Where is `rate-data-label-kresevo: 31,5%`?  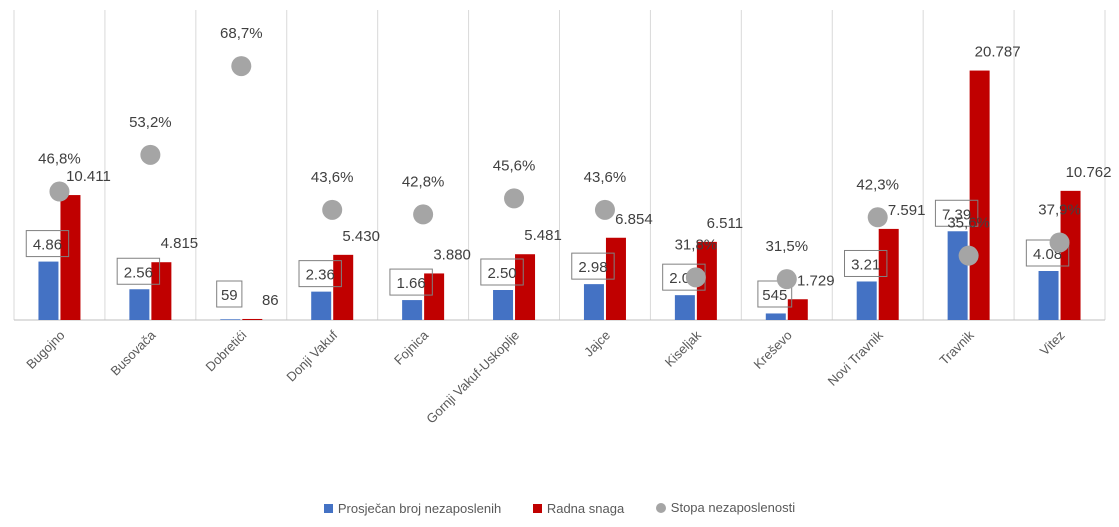
rate-data-label-kresevo: 31,5% is located at coordinates (787, 246).